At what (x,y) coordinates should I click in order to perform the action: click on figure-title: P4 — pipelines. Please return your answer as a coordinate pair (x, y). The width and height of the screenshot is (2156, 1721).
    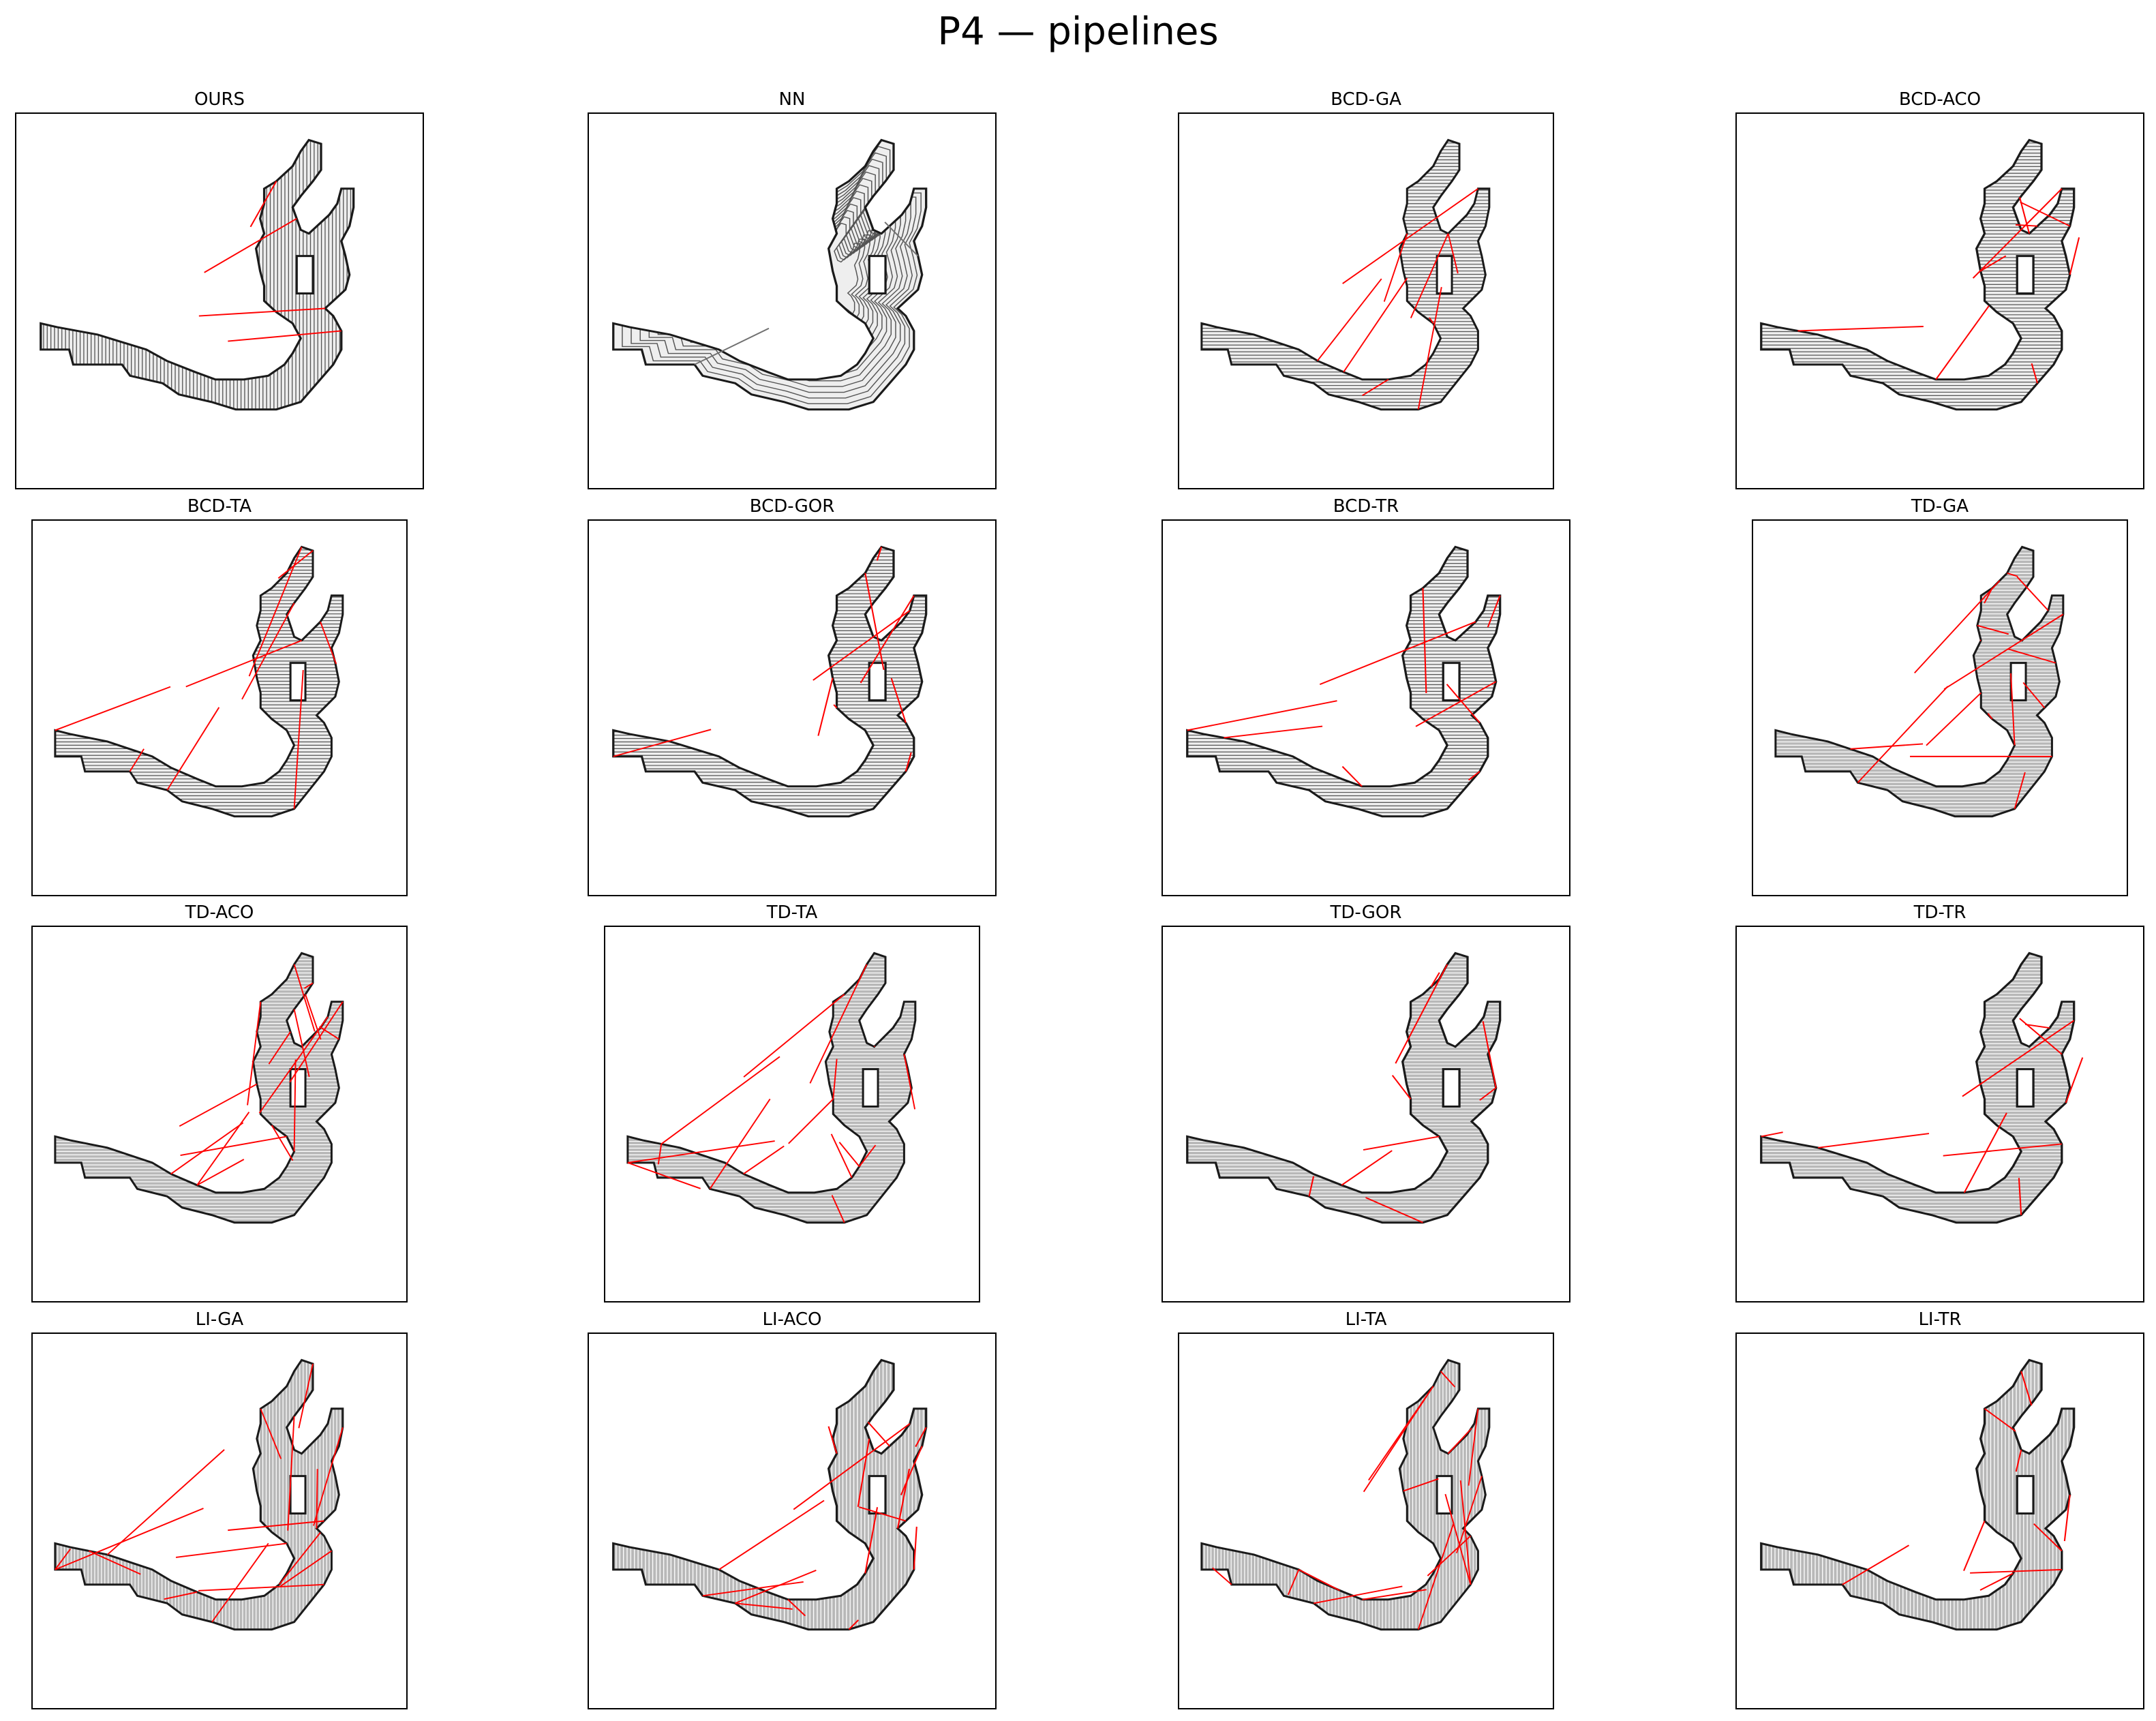
    Looking at the image, I should click on (1078, 32).